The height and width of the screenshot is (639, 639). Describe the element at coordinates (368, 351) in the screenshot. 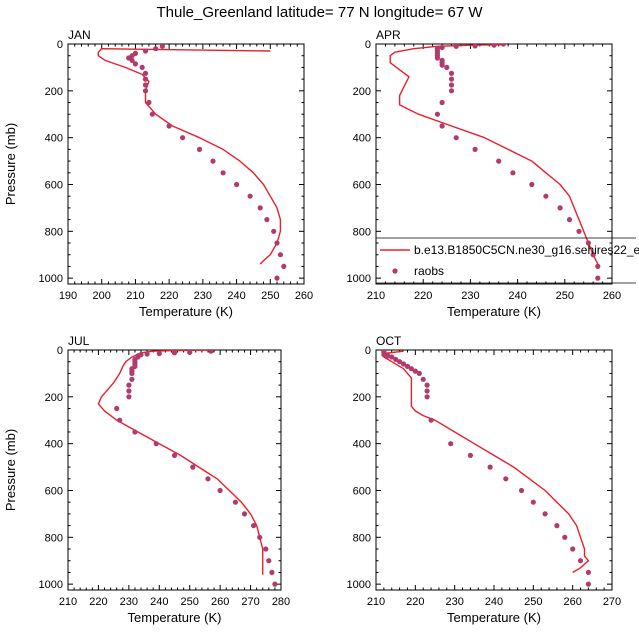

I see `y-tick-label: 0` at that location.